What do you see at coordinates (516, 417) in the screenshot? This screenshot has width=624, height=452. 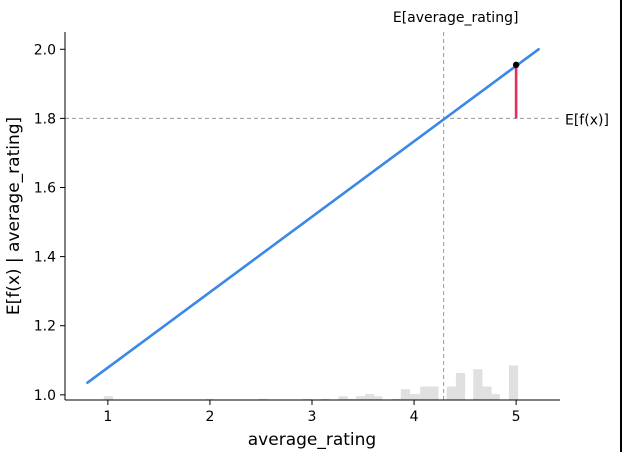 I see `x-tick-label: 5` at bounding box center [516, 417].